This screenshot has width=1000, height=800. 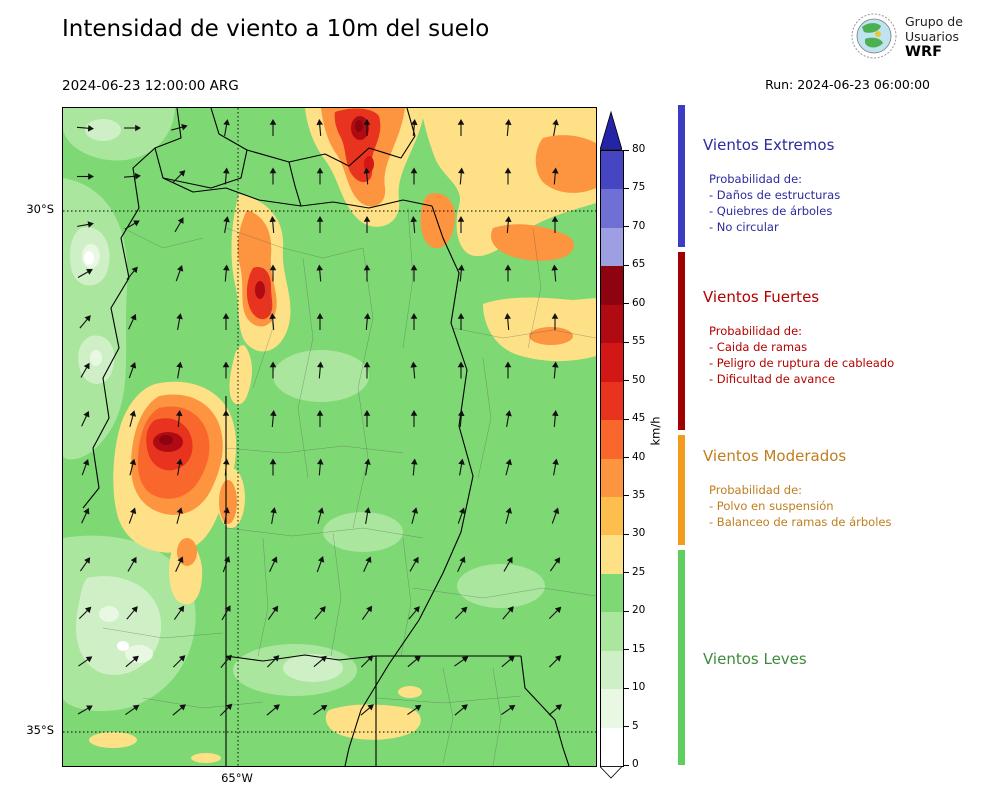 What do you see at coordinates (276, 29) in the screenshot?
I see `page-title: Intensidad de viento a 10m del suelo` at bounding box center [276, 29].